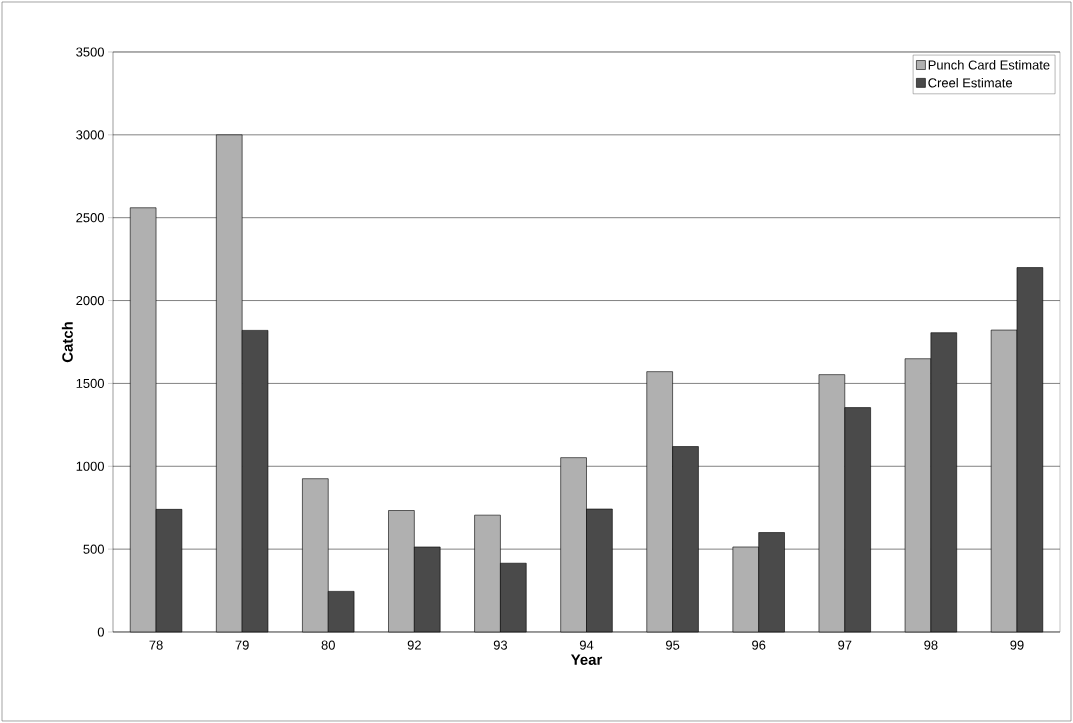  Describe the element at coordinates (67, 342) in the screenshot. I see `y-axis-title: Catch` at that location.